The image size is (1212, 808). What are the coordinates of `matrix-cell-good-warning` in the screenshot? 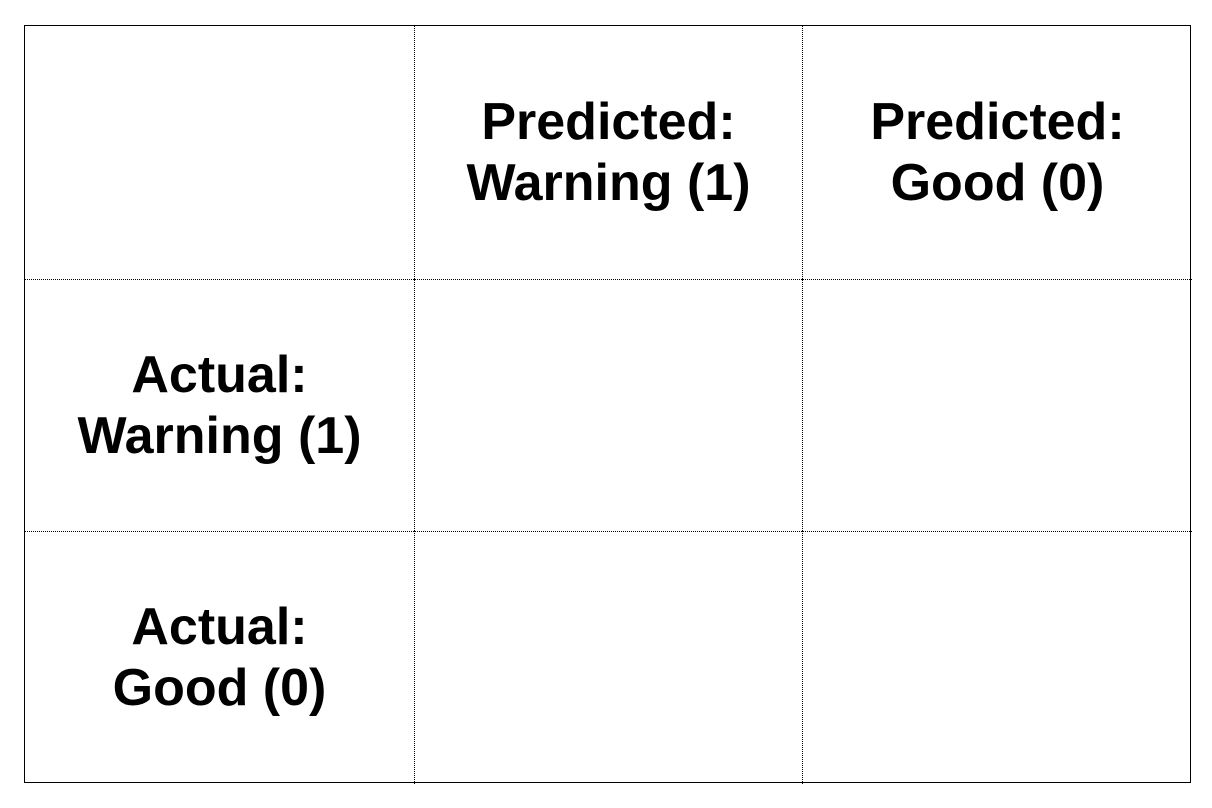 It's located at (608, 657).